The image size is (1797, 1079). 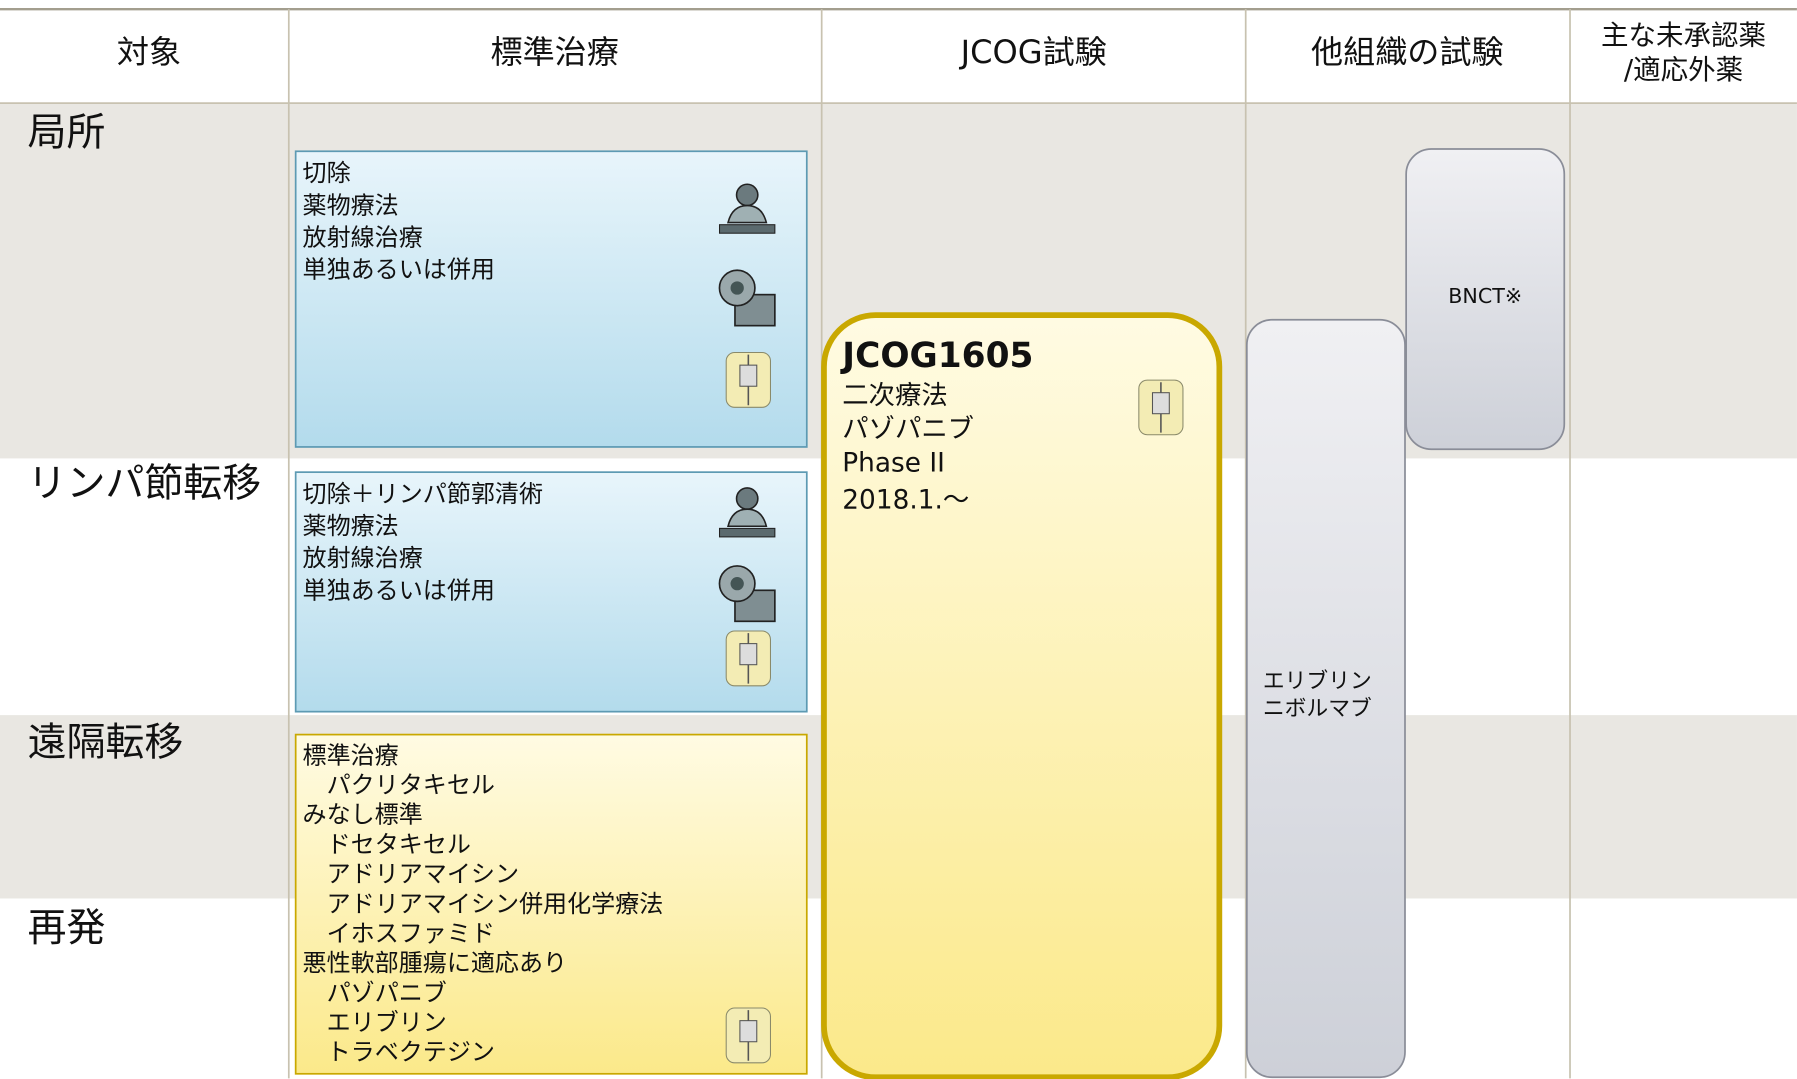 I want to click on treatment-heading: 悪性軟部腫瘍に適応あり, so click(x=435, y=963).